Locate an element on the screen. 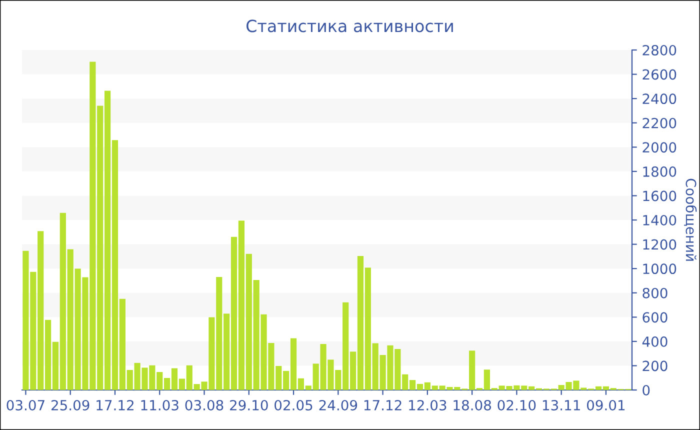  chart-title: Статистика активности is located at coordinates (349, 26).